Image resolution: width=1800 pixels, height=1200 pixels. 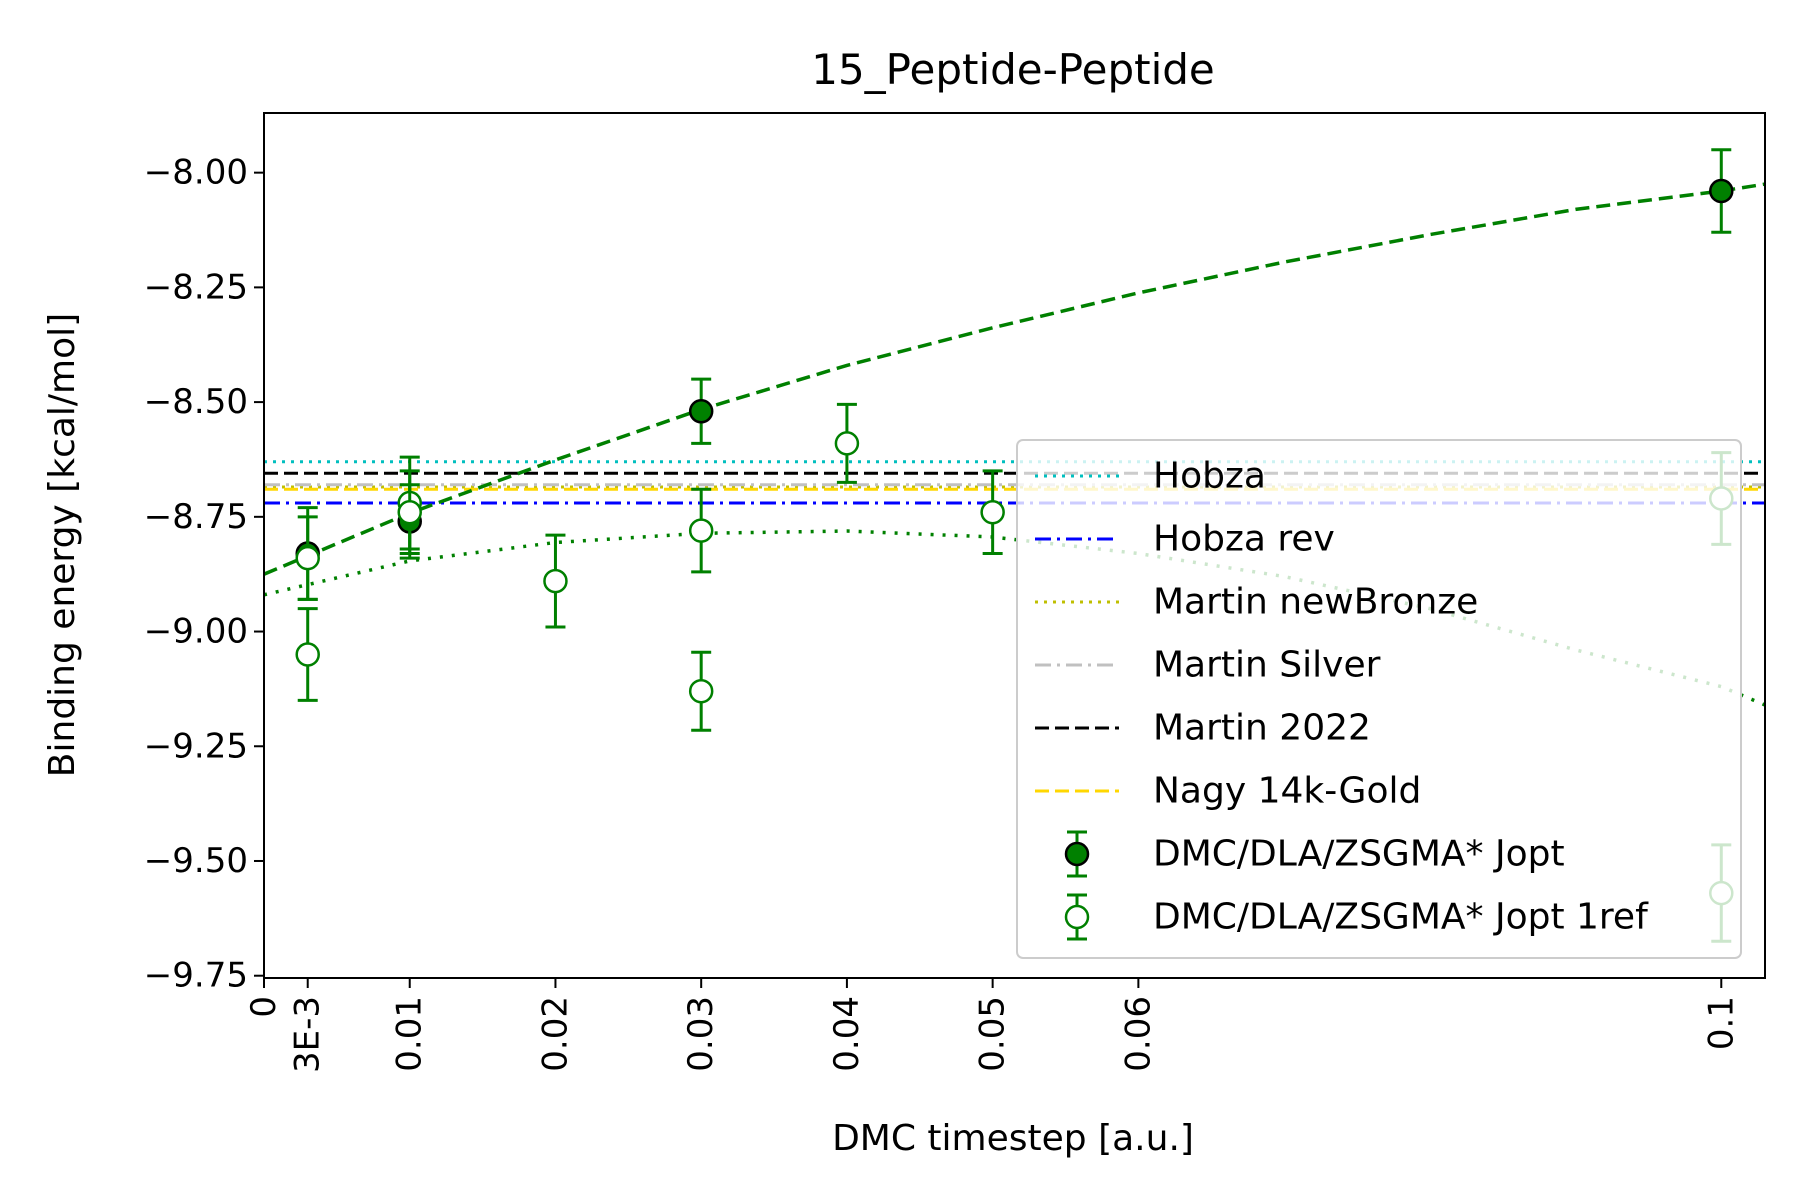 I want to click on legend-item-hobza-rev-label: Hobza rev, so click(x=1244, y=539).